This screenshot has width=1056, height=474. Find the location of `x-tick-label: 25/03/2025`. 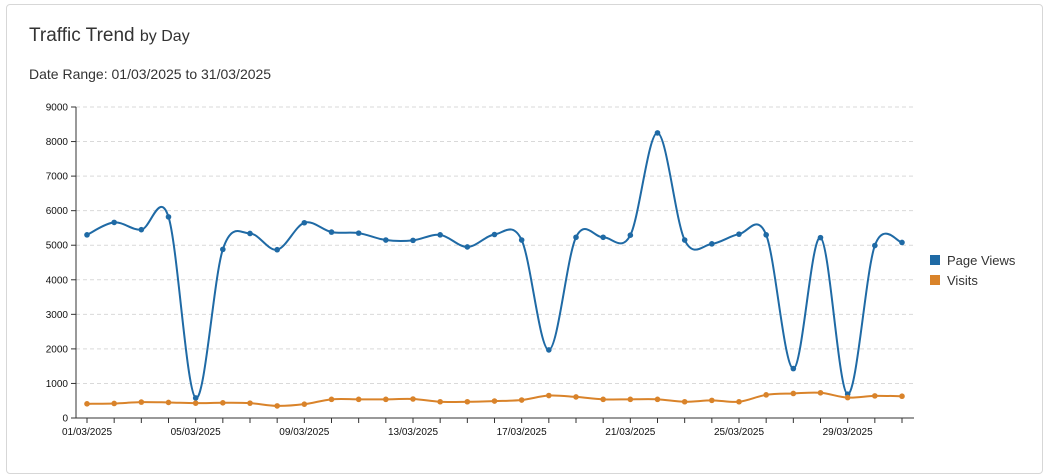

x-tick-label: 25/03/2025 is located at coordinates (739, 432).